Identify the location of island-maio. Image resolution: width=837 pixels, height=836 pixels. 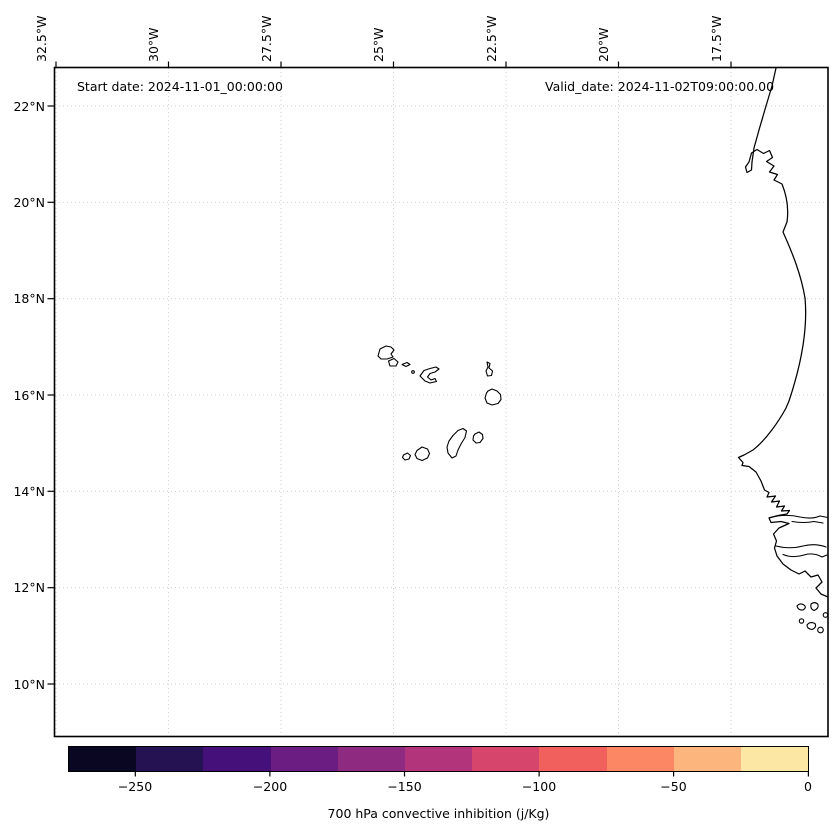
(478, 437).